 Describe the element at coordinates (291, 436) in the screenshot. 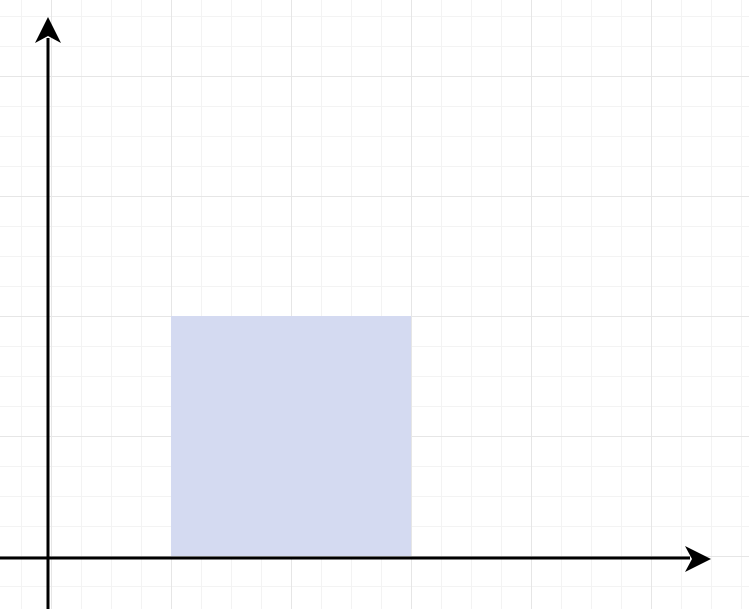

I see `filled-rectangle` at that location.